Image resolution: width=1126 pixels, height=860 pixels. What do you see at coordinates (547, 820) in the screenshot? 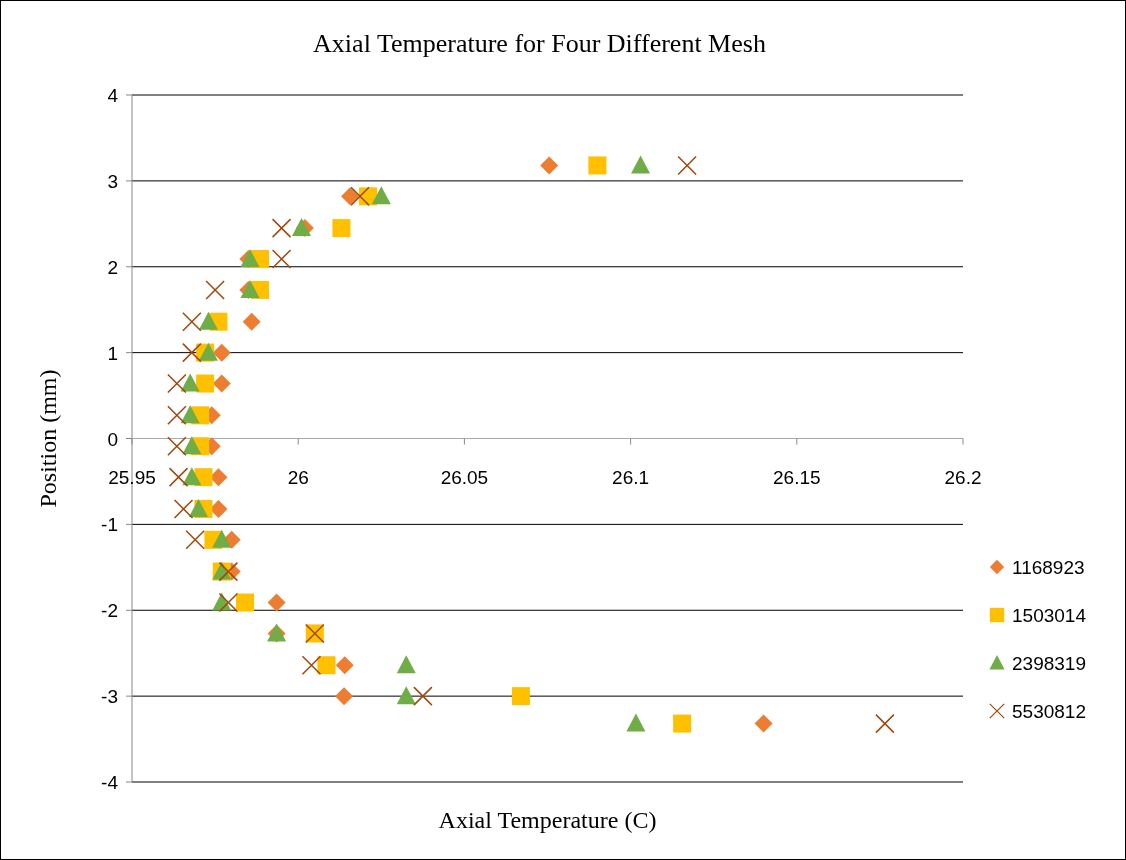
I see `x-axis-title: Axial Temperature (C)` at bounding box center [547, 820].